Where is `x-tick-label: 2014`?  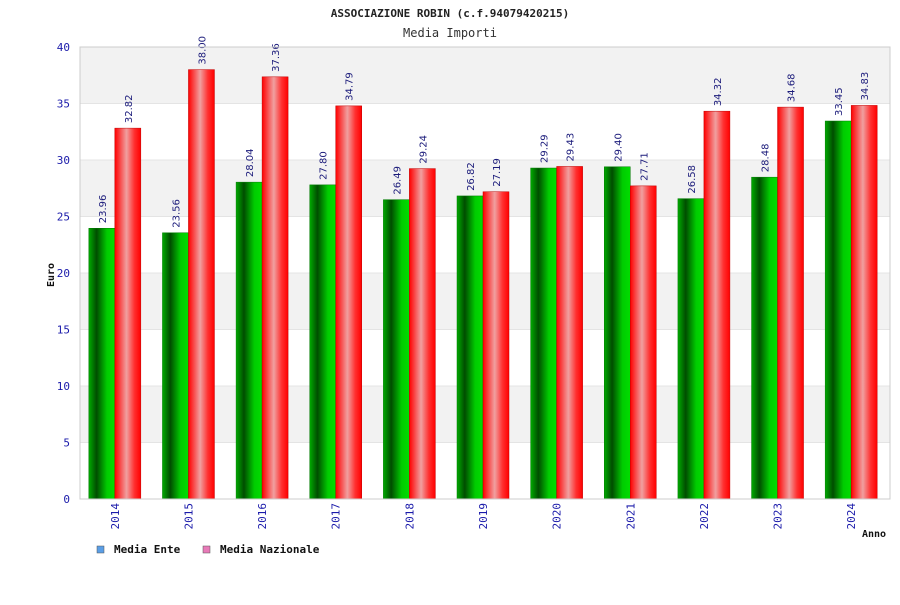
x-tick-label: 2014 is located at coordinates (115, 516).